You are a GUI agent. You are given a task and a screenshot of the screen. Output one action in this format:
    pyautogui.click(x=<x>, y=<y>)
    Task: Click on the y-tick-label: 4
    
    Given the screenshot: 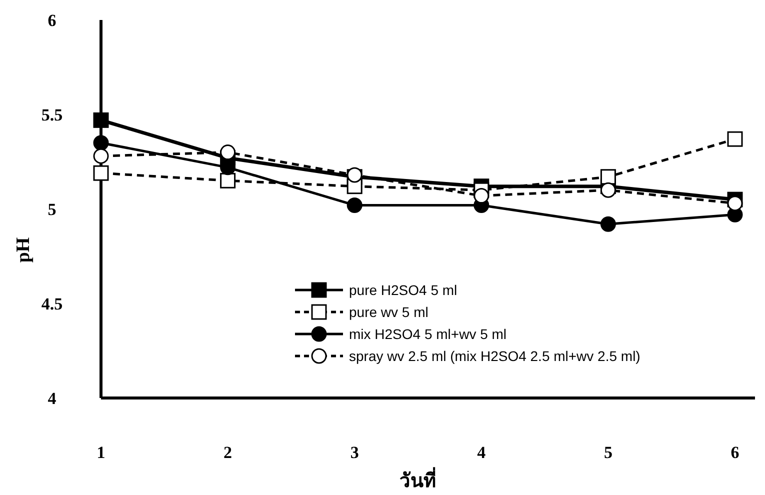 What is the action you would take?
    pyautogui.click(x=52, y=398)
    